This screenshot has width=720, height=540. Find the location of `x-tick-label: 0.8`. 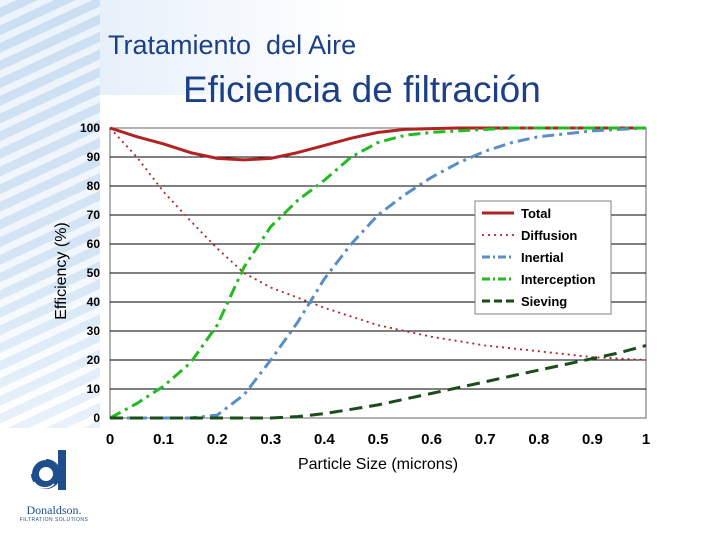

x-tick-label: 0.8 is located at coordinates (538, 439).